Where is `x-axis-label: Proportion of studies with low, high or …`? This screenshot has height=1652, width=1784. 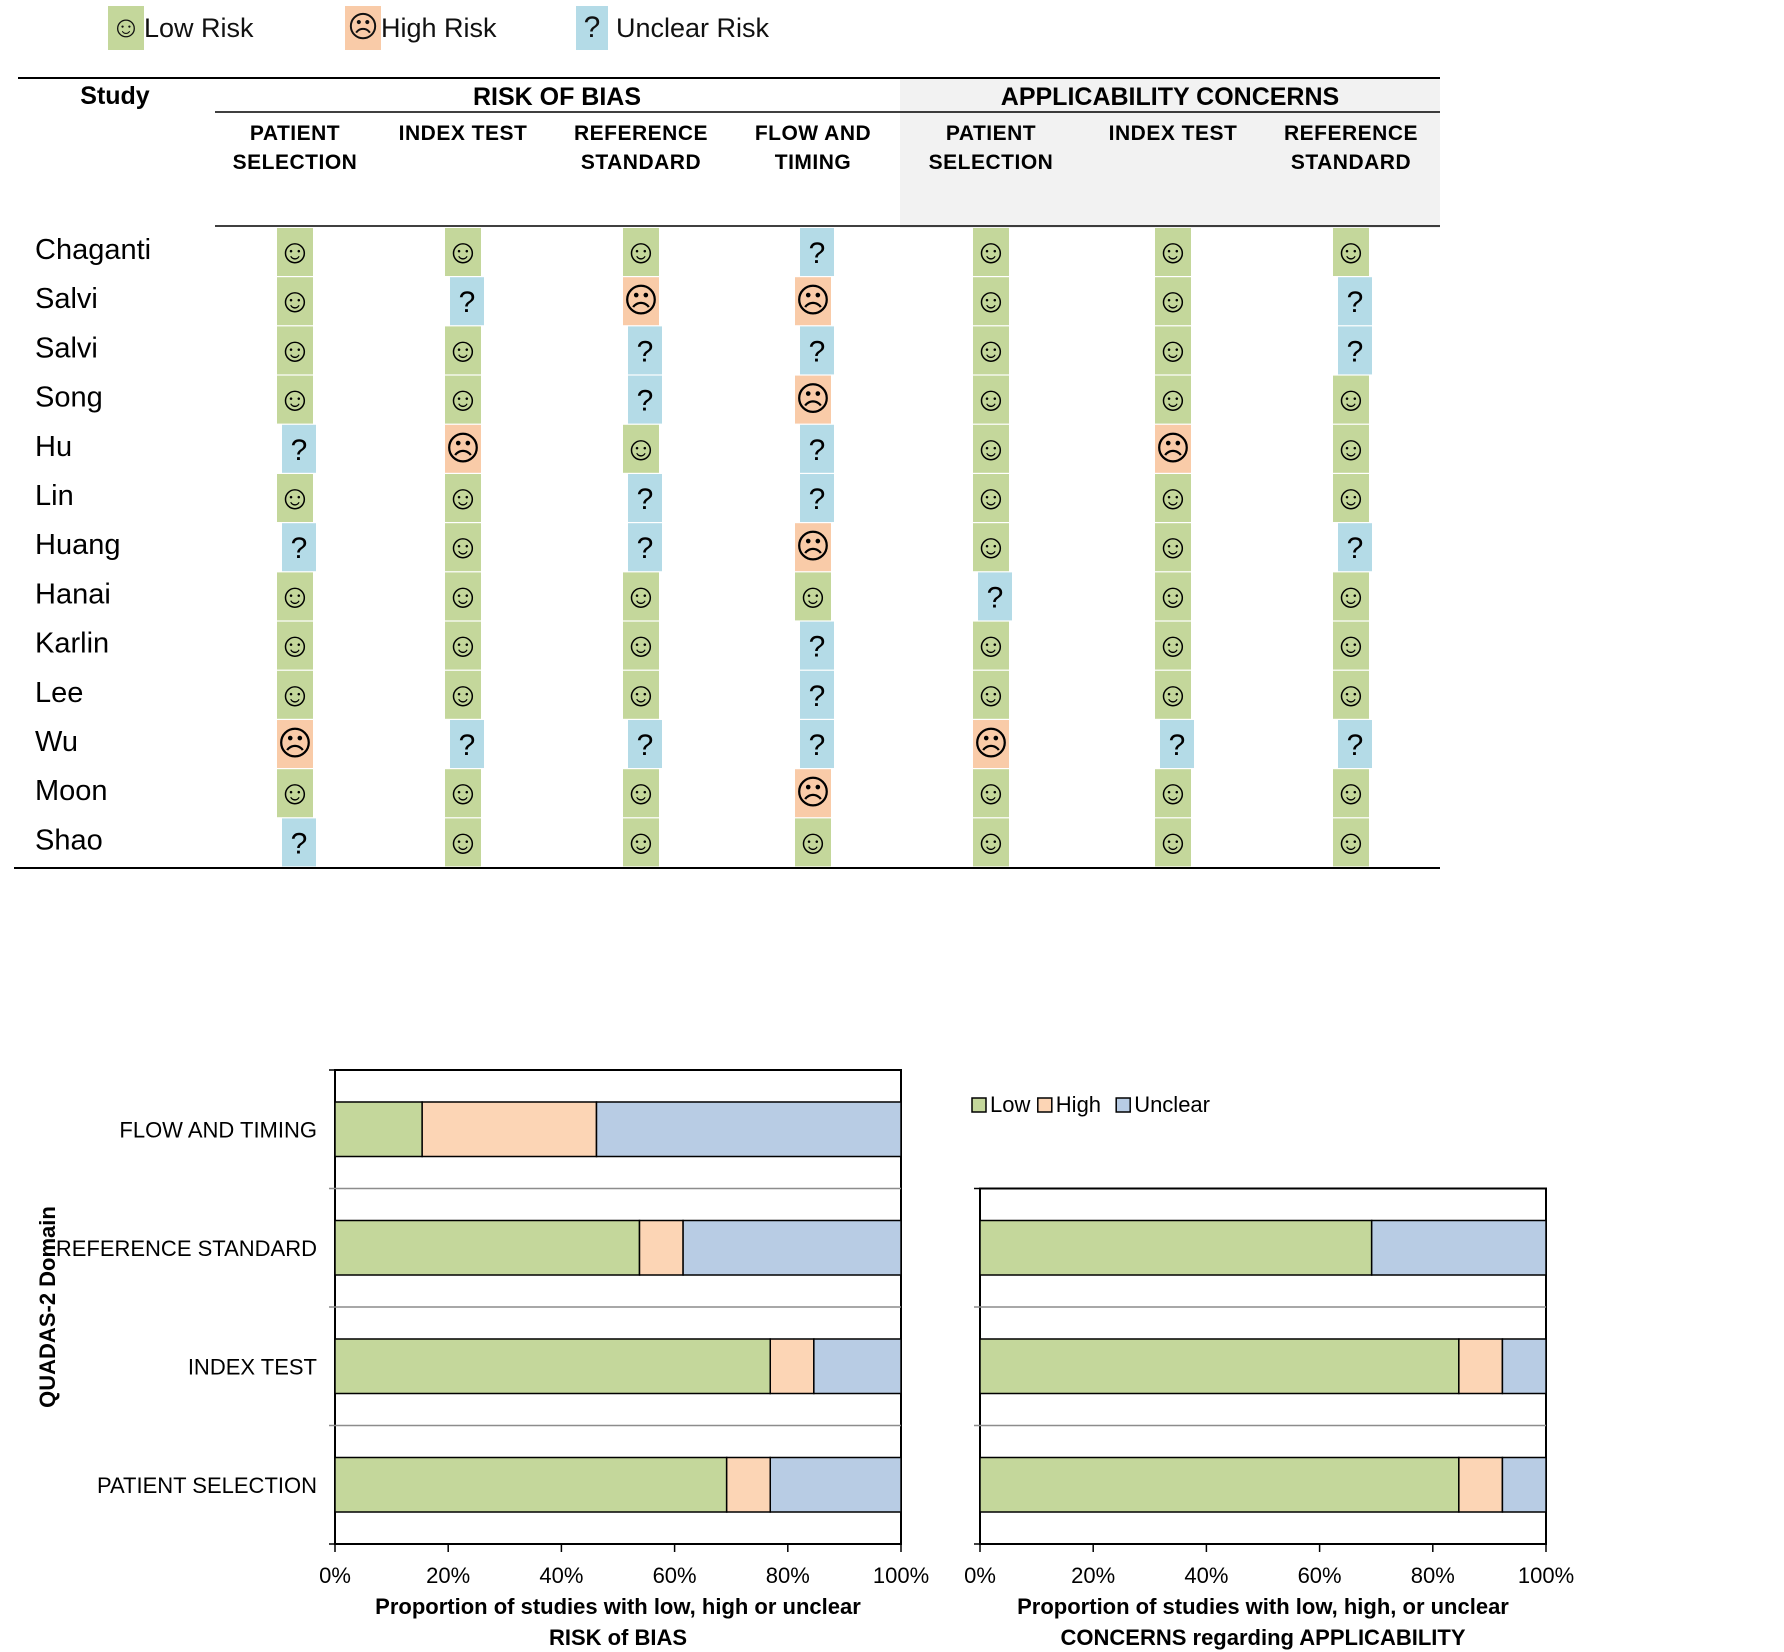
x-axis-label: Proportion of studies with low, high or … is located at coordinates (618, 1606).